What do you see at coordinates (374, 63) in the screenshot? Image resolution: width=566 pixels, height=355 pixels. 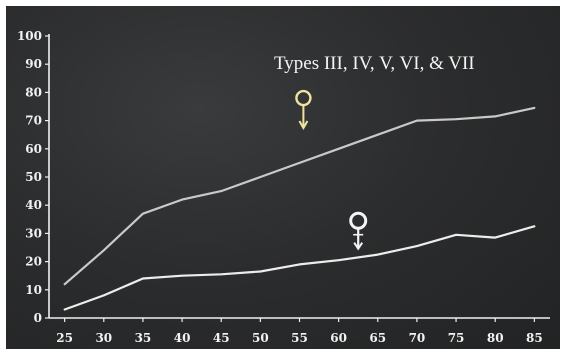 I see `chart-title: Types III, IV, V, VI, & VII` at bounding box center [374, 63].